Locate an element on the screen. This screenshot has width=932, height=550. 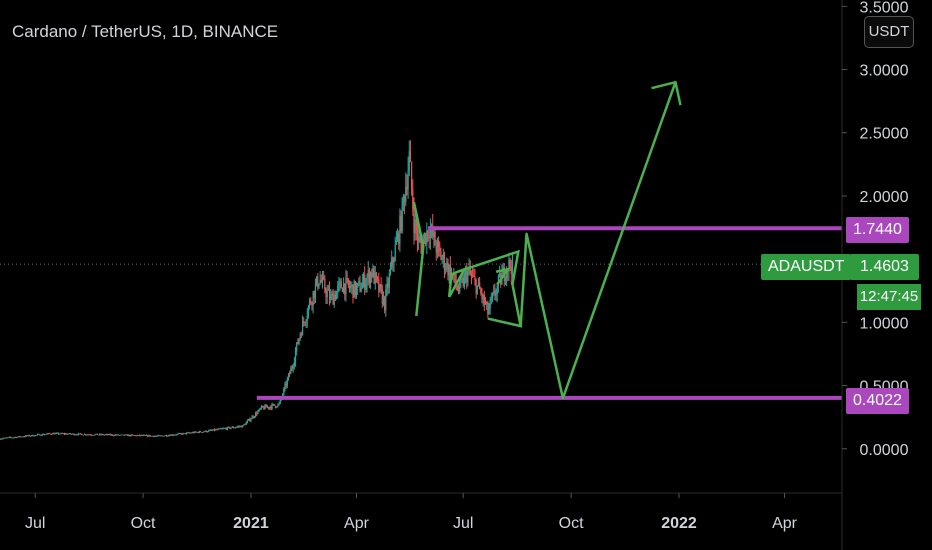
currency-button: USDT is located at coordinates (889, 32).